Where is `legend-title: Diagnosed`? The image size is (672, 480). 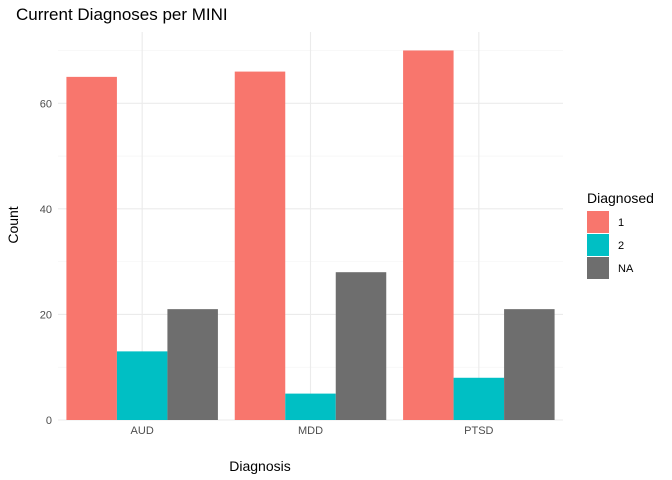
legend-title: Diagnosed is located at coordinates (620, 198).